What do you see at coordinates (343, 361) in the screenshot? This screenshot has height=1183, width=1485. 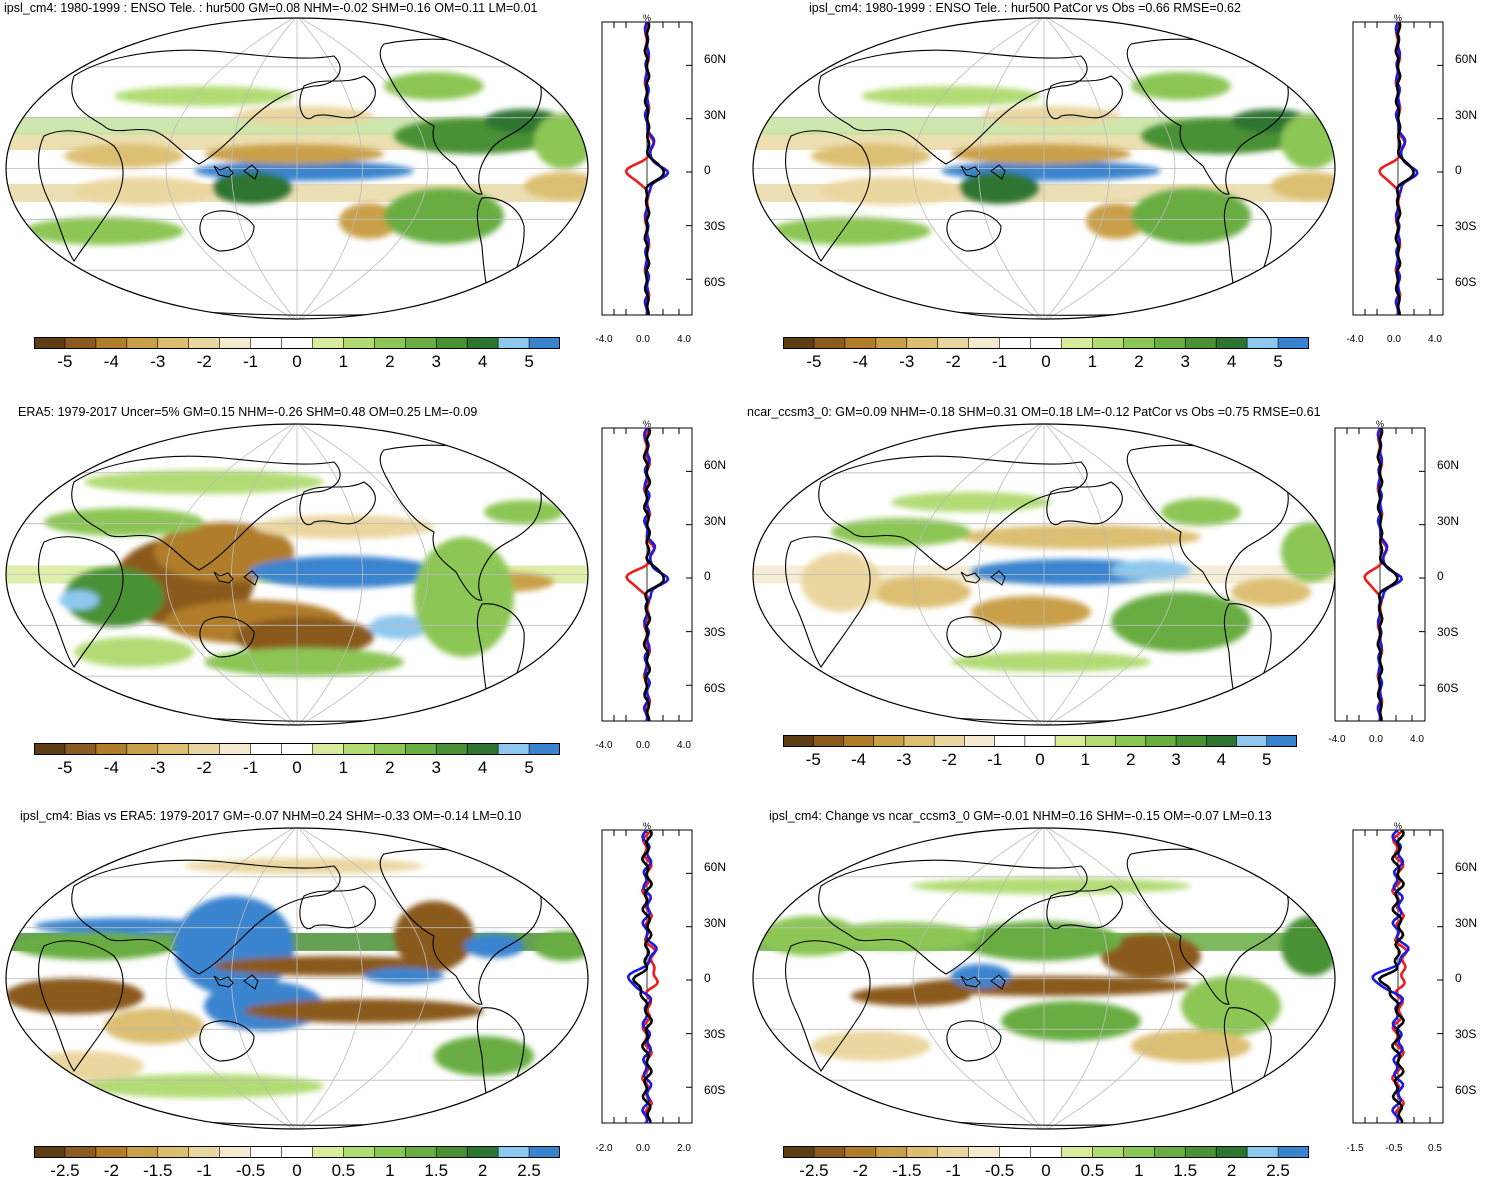 I see `colorbar-label: 1` at bounding box center [343, 361].